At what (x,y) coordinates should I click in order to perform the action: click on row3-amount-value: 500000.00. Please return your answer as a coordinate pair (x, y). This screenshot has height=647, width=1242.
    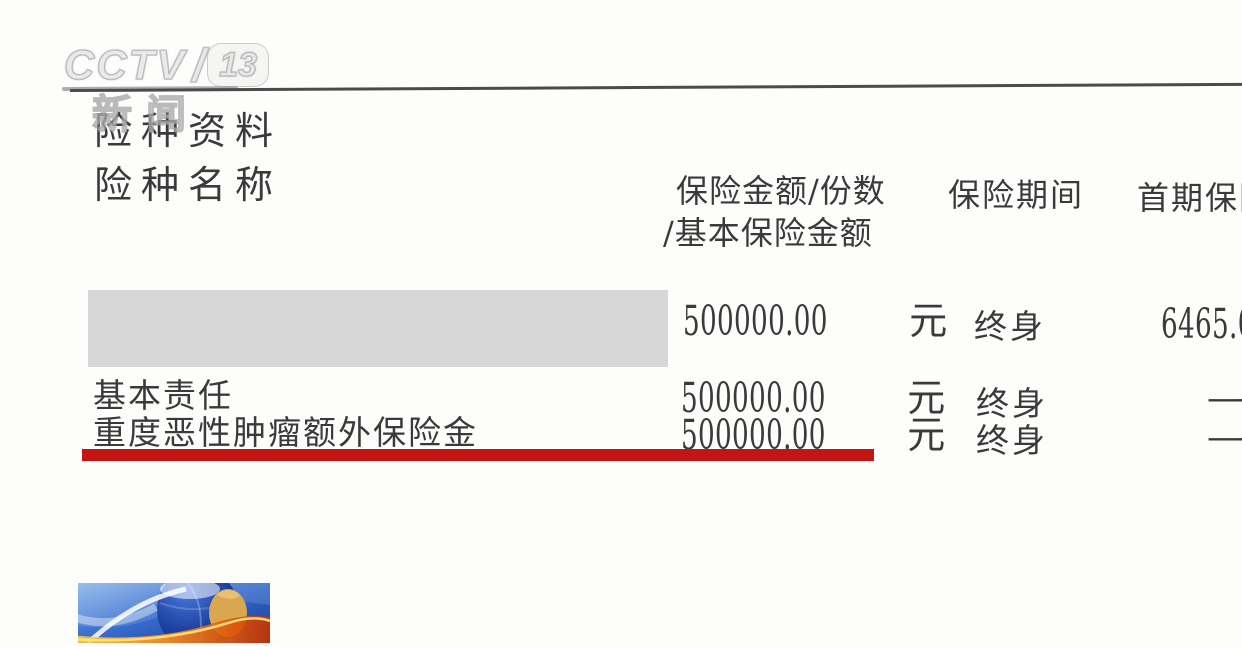
    Looking at the image, I should click on (753, 435).